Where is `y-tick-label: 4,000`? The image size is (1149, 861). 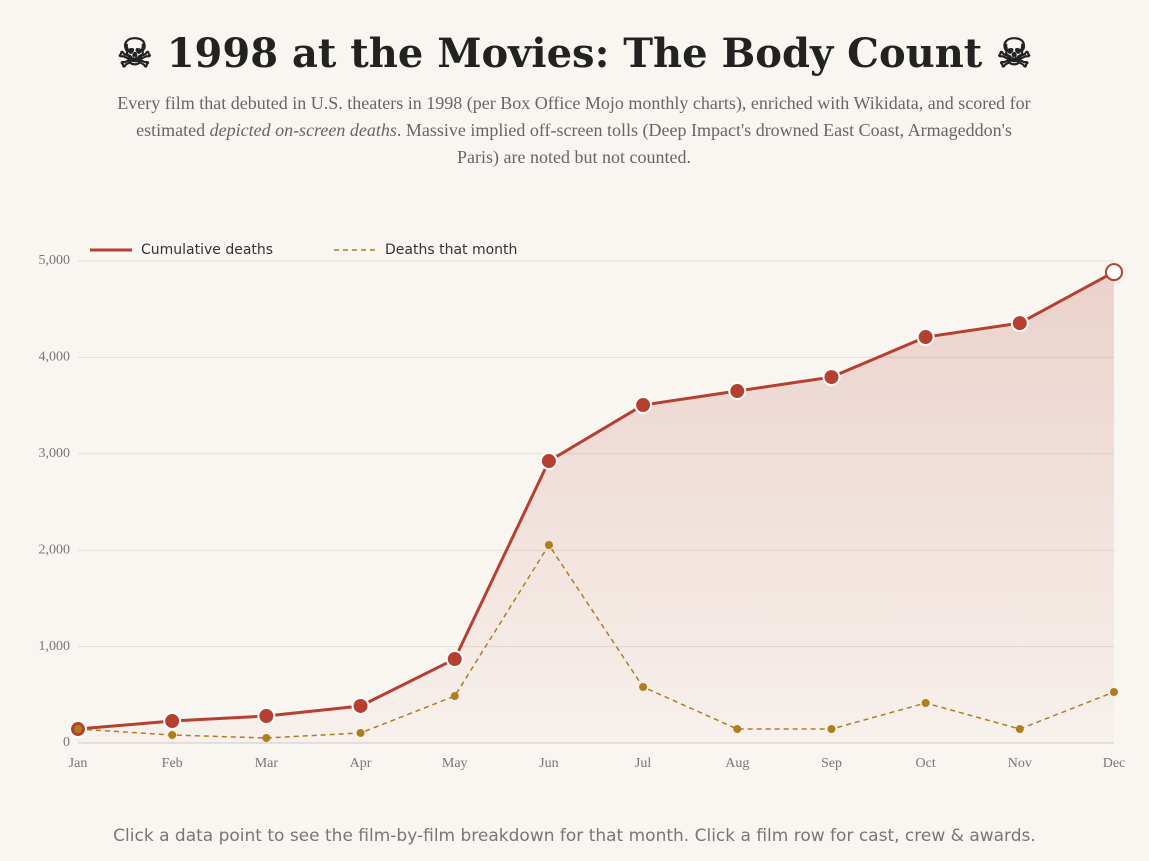 y-tick-label: 4,000 is located at coordinates (55, 357).